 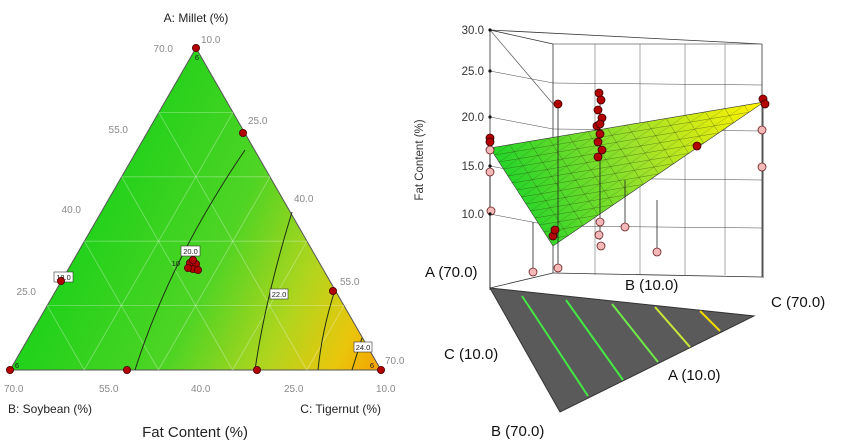 What do you see at coordinates (386, 389) in the screenshot?
I see `axis-tick-label-b: 10.0` at bounding box center [386, 389].